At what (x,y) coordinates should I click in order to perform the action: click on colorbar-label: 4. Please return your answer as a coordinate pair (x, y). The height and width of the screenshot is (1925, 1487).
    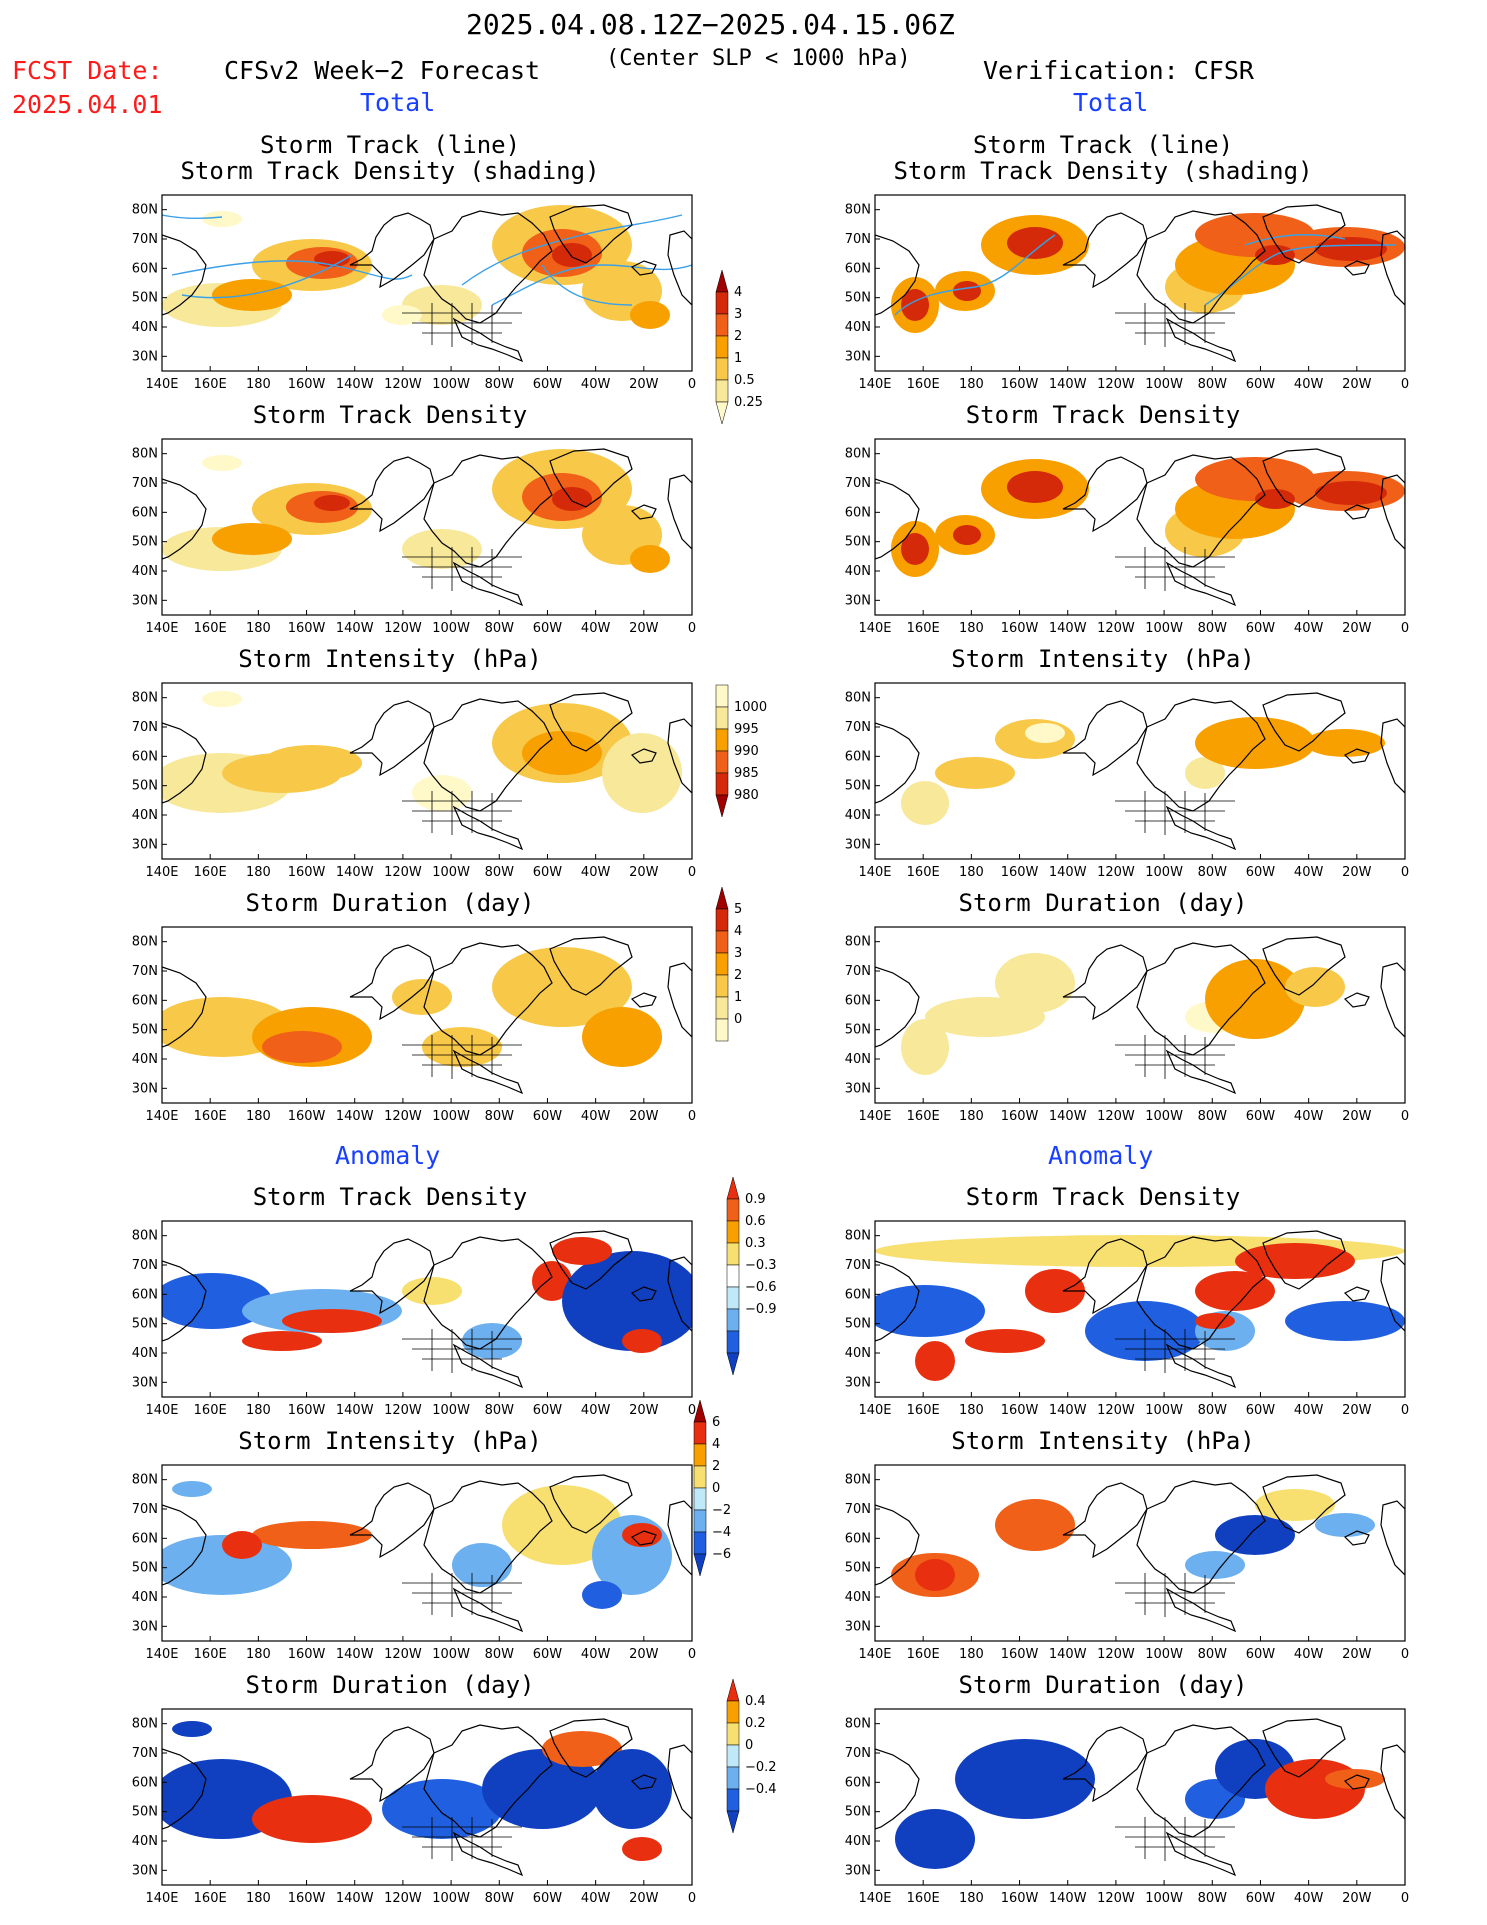
    Looking at the image, I should click on (738, 931).